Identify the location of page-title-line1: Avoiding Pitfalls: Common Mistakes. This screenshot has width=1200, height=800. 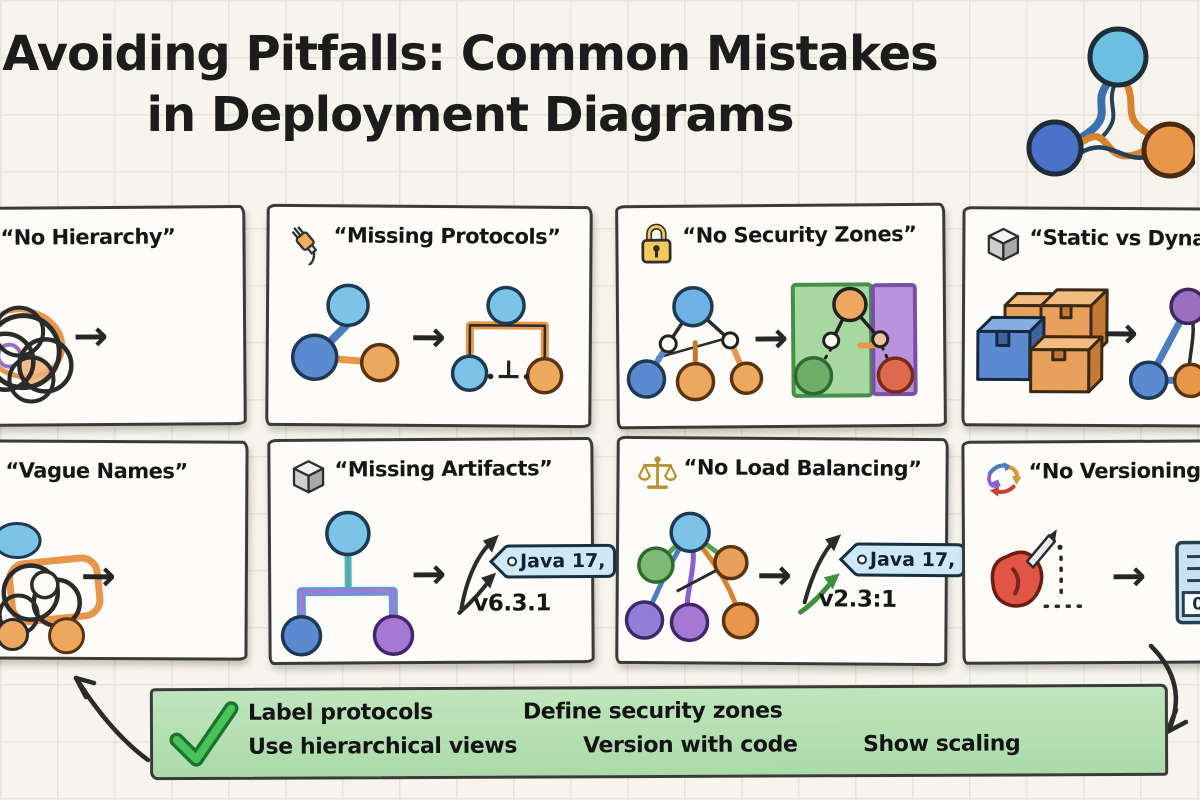
(470, 54).